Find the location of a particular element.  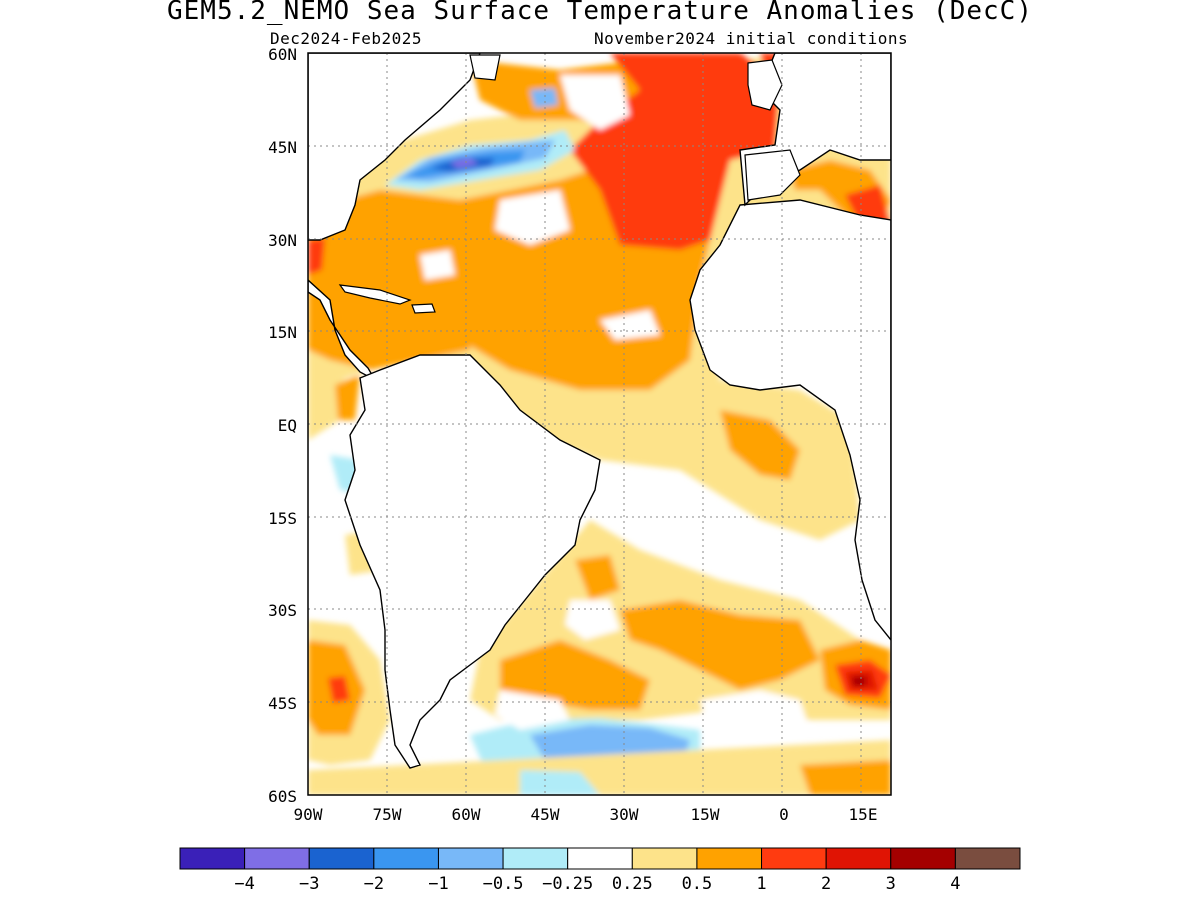

lon-tick-label: 90W is located at coordinates (308, 814).